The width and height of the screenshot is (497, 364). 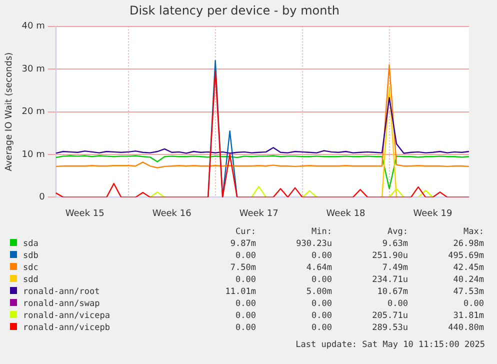 I want to click on text: 26.98m, so click(x=468, y=244).